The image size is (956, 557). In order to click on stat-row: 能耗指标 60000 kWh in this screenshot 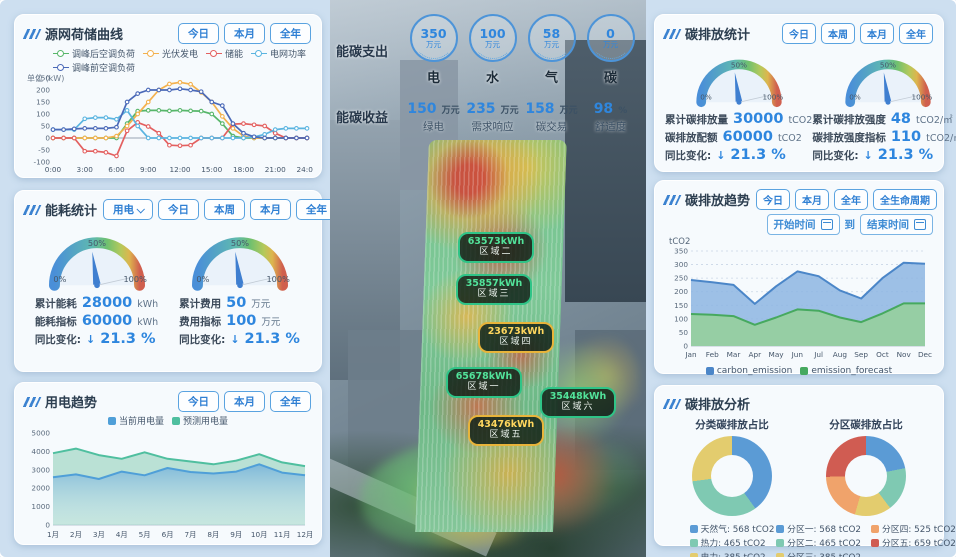, I will do `click(96, 321)`.